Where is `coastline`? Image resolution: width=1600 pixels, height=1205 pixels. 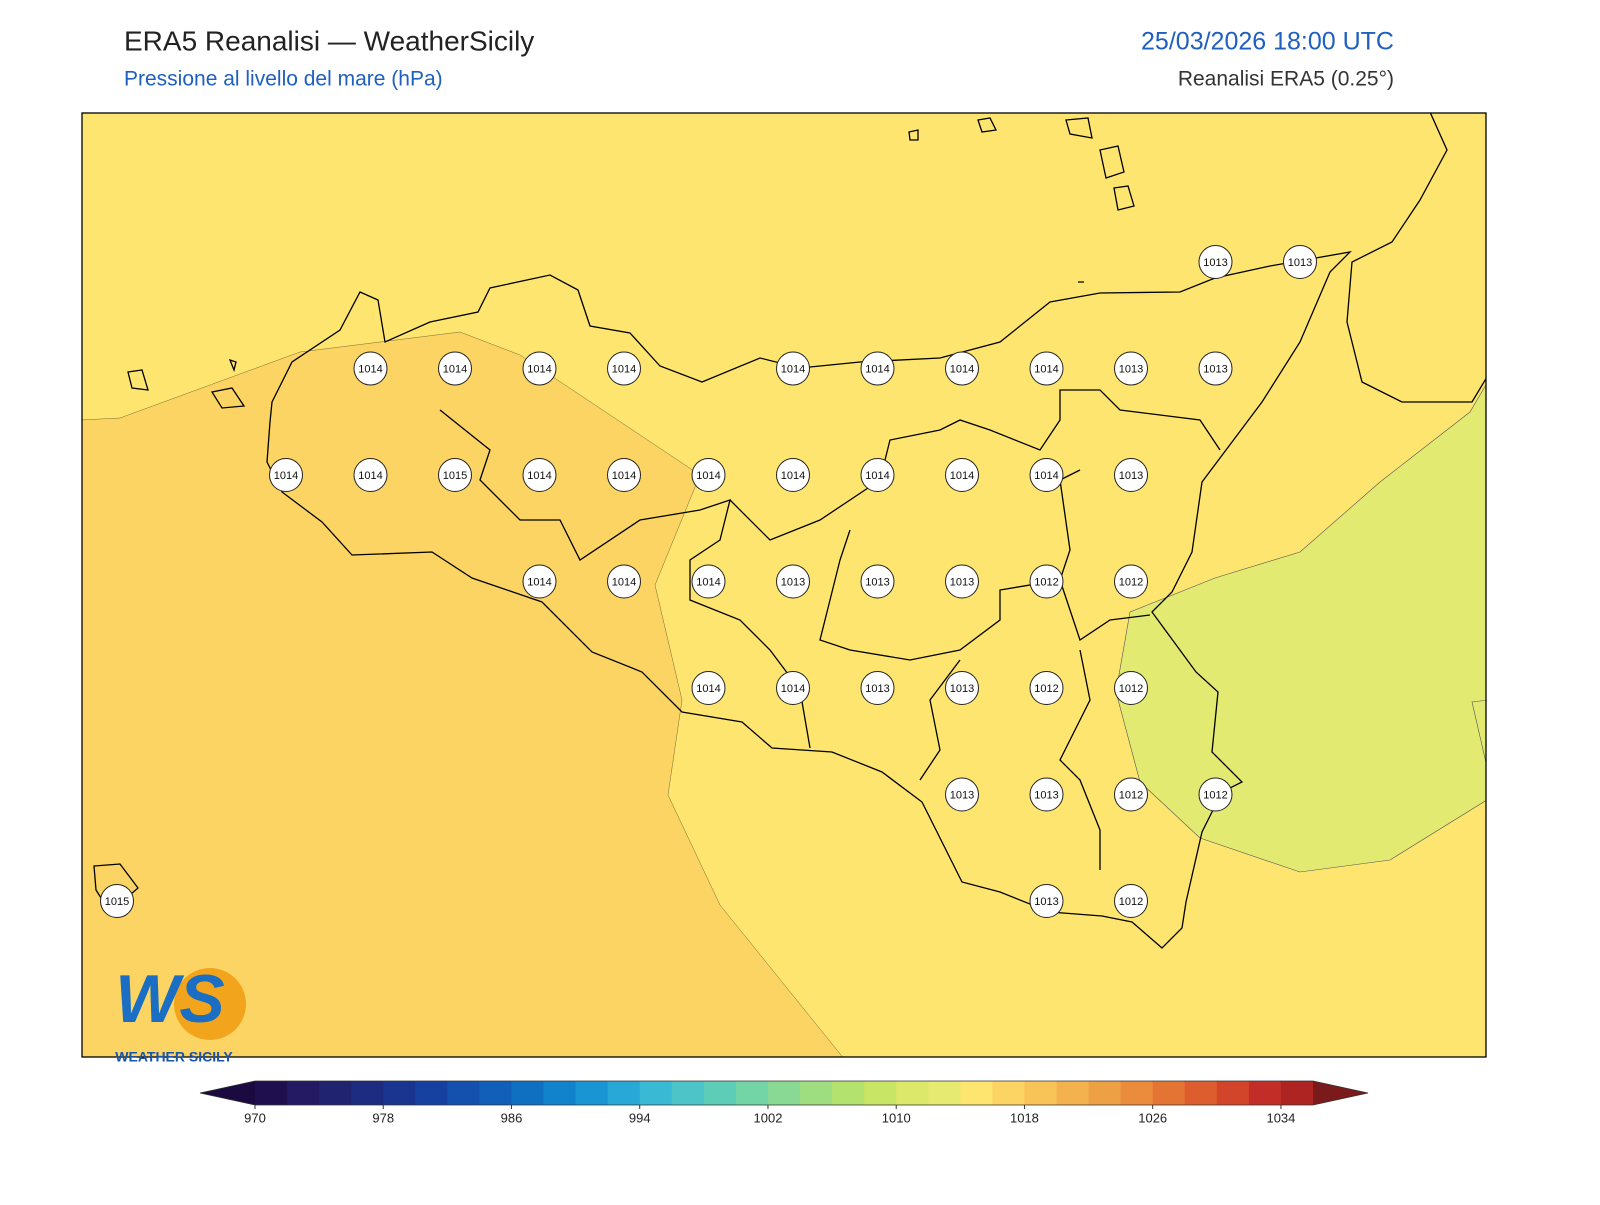
coastline is located at coordinates (1416, 258).